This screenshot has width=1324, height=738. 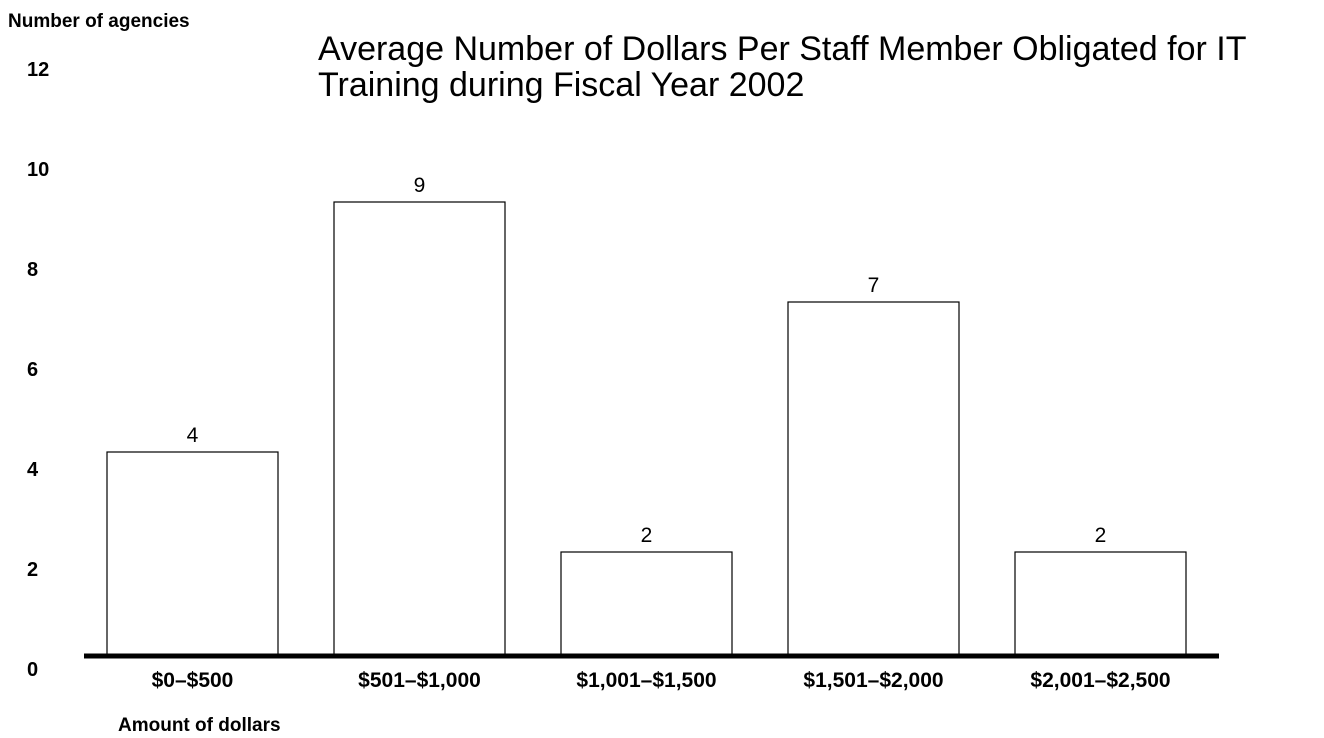 I want to click on x-category-label: $501–$1,000, so click(x=419, y=680).